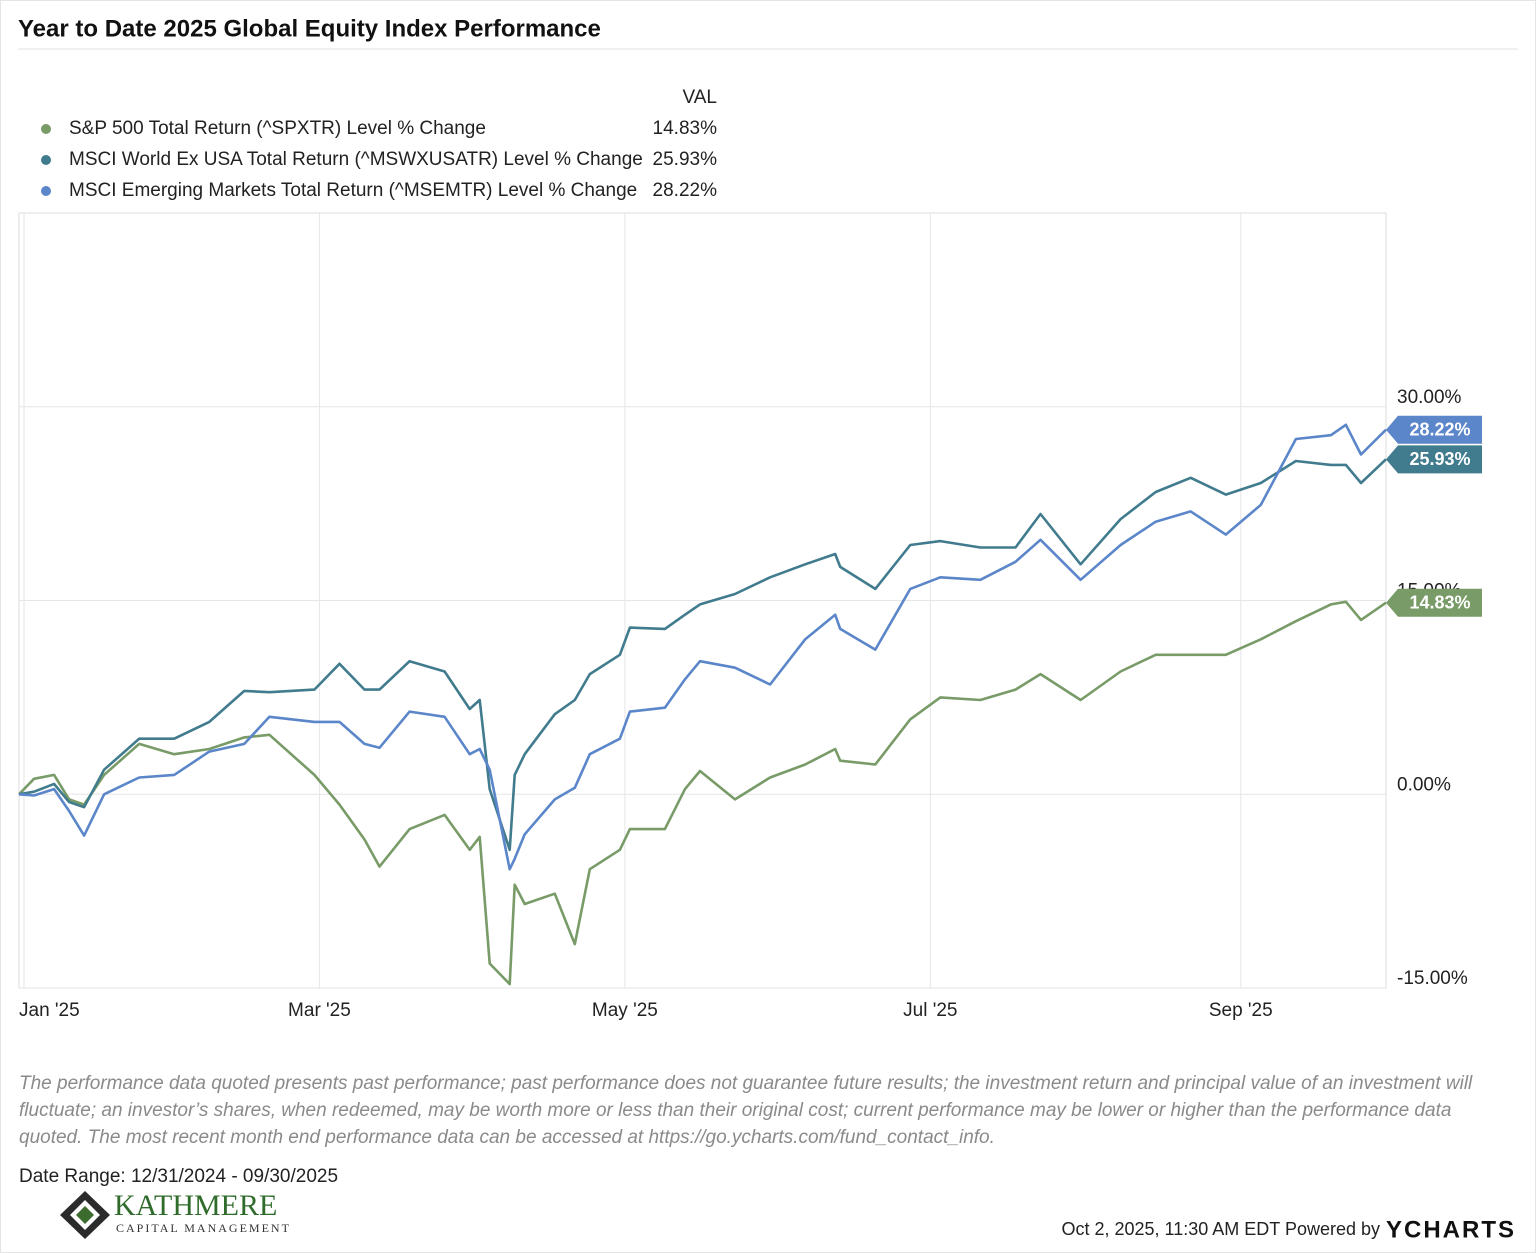  I want to click on y-tick-label: 30.00%, so click(1429, 397).